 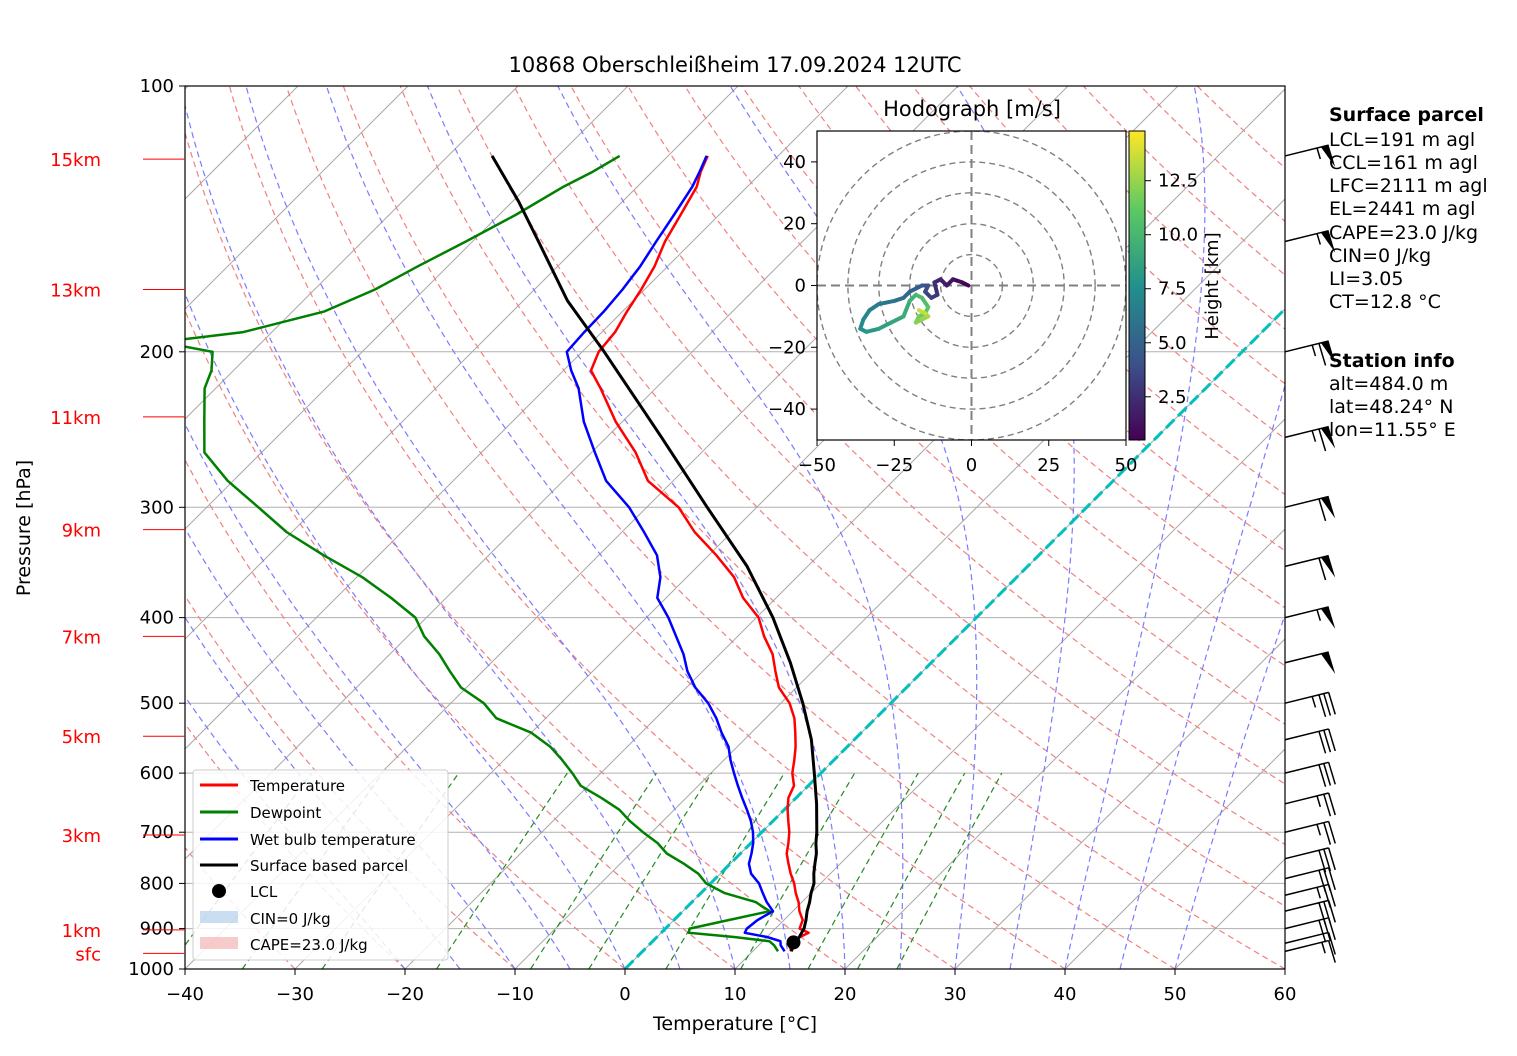 I want to click on dry-adiabat, so click(x=1183, y=181).